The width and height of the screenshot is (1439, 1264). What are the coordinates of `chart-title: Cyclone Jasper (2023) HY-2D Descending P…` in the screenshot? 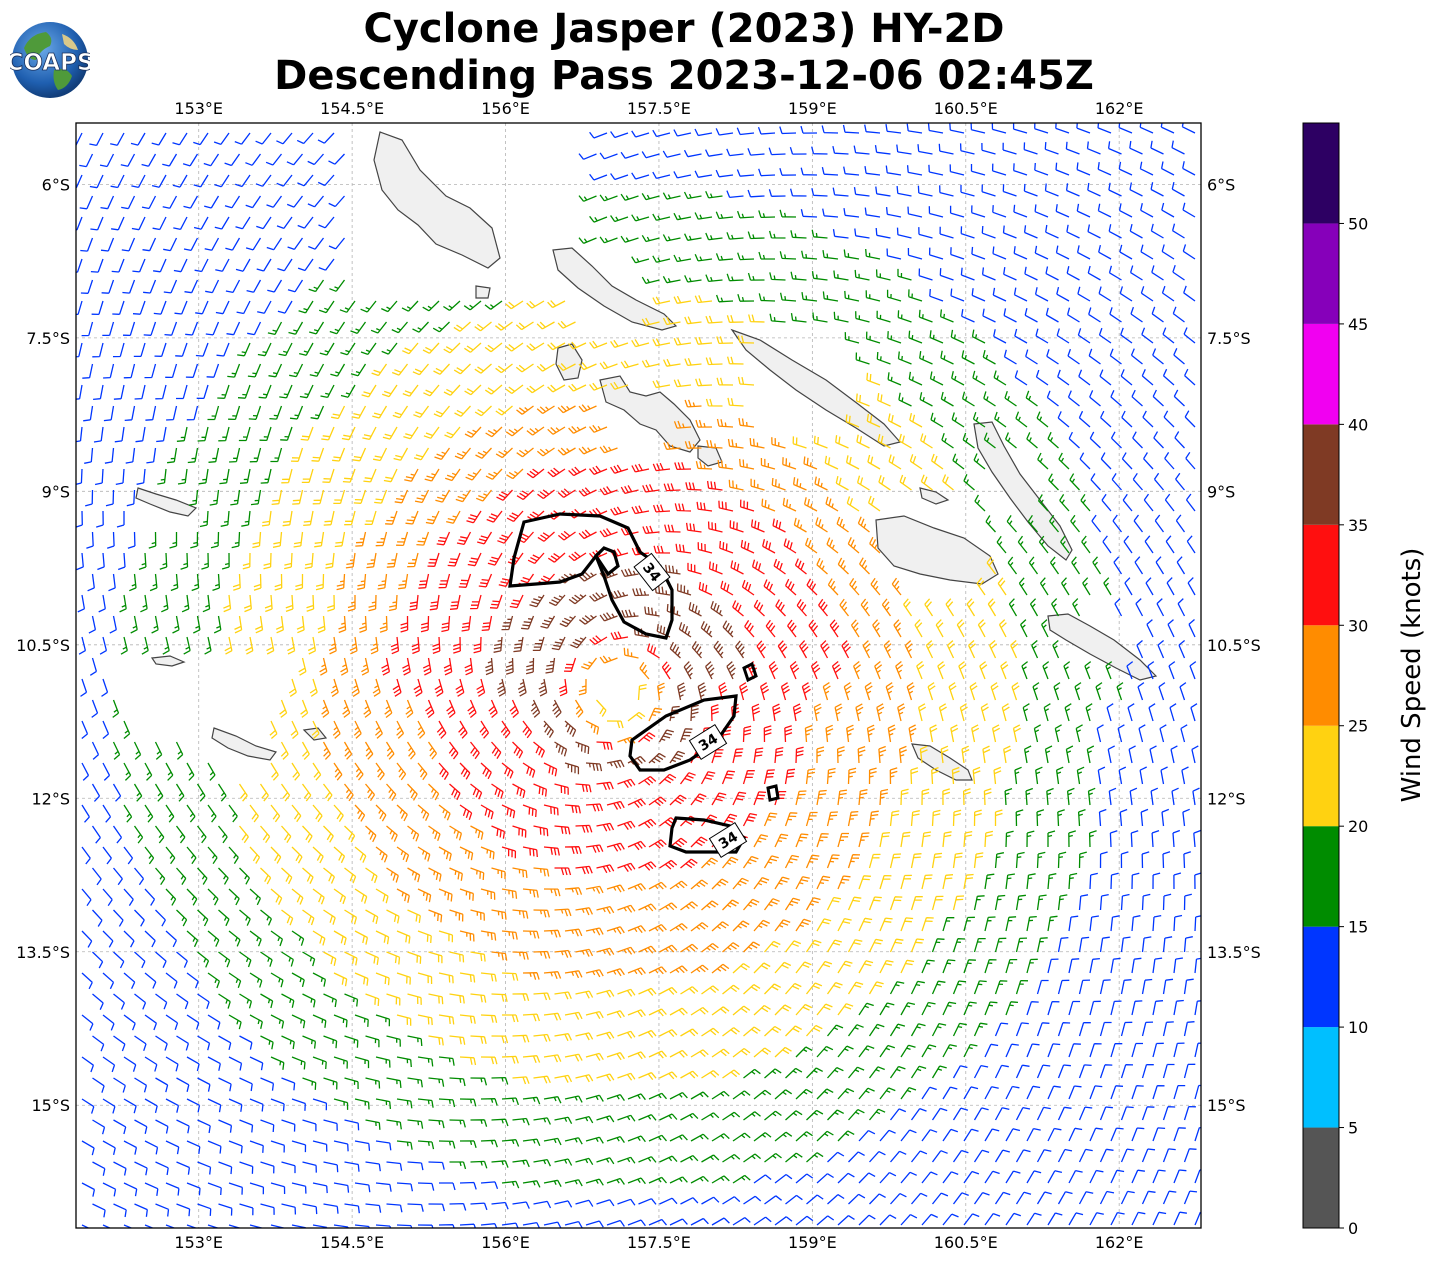 It's located at (684, 53).